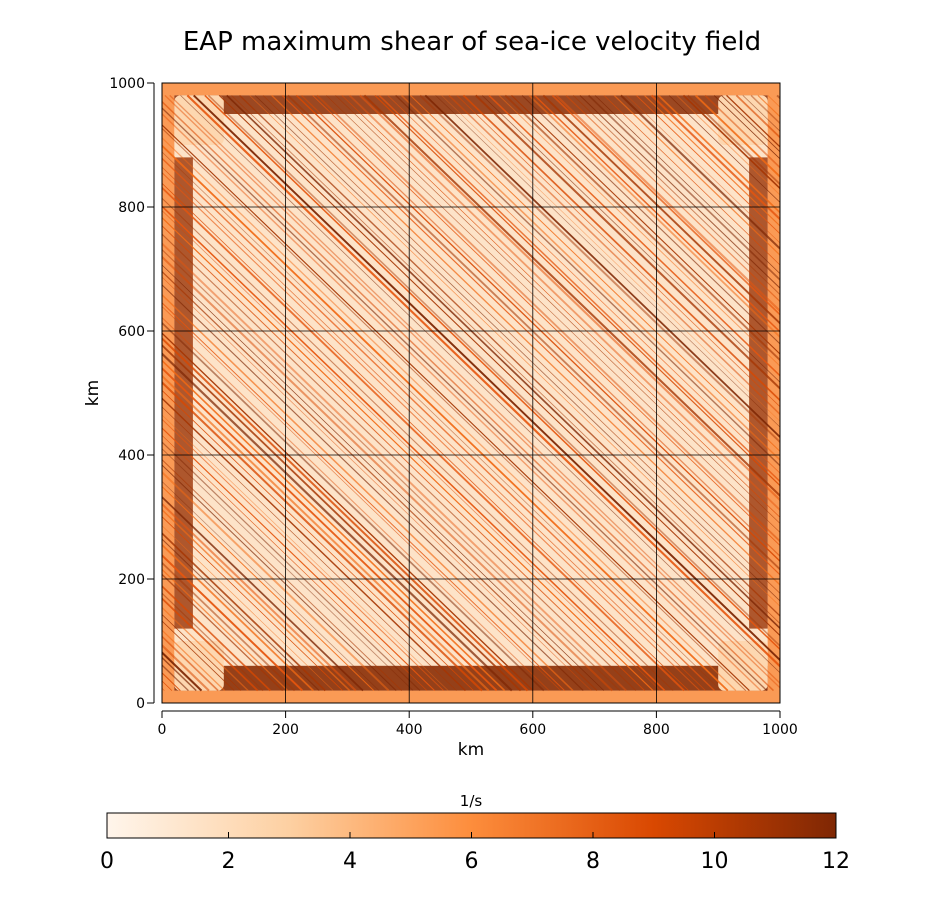 The width and height of the screenshot is (945, 907). Describe the element at coordinates (593, 861) in the screenshot. I see `colorbar-tick-label: 8` at that location.